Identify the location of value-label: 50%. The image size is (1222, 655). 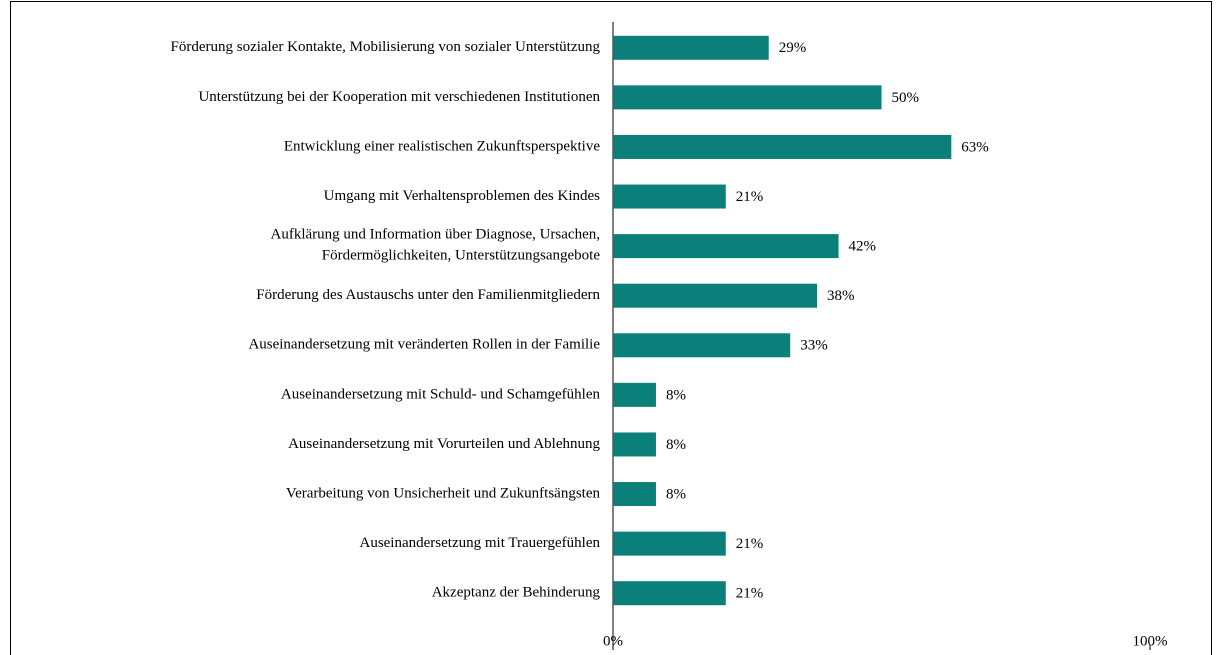
(906, 98).